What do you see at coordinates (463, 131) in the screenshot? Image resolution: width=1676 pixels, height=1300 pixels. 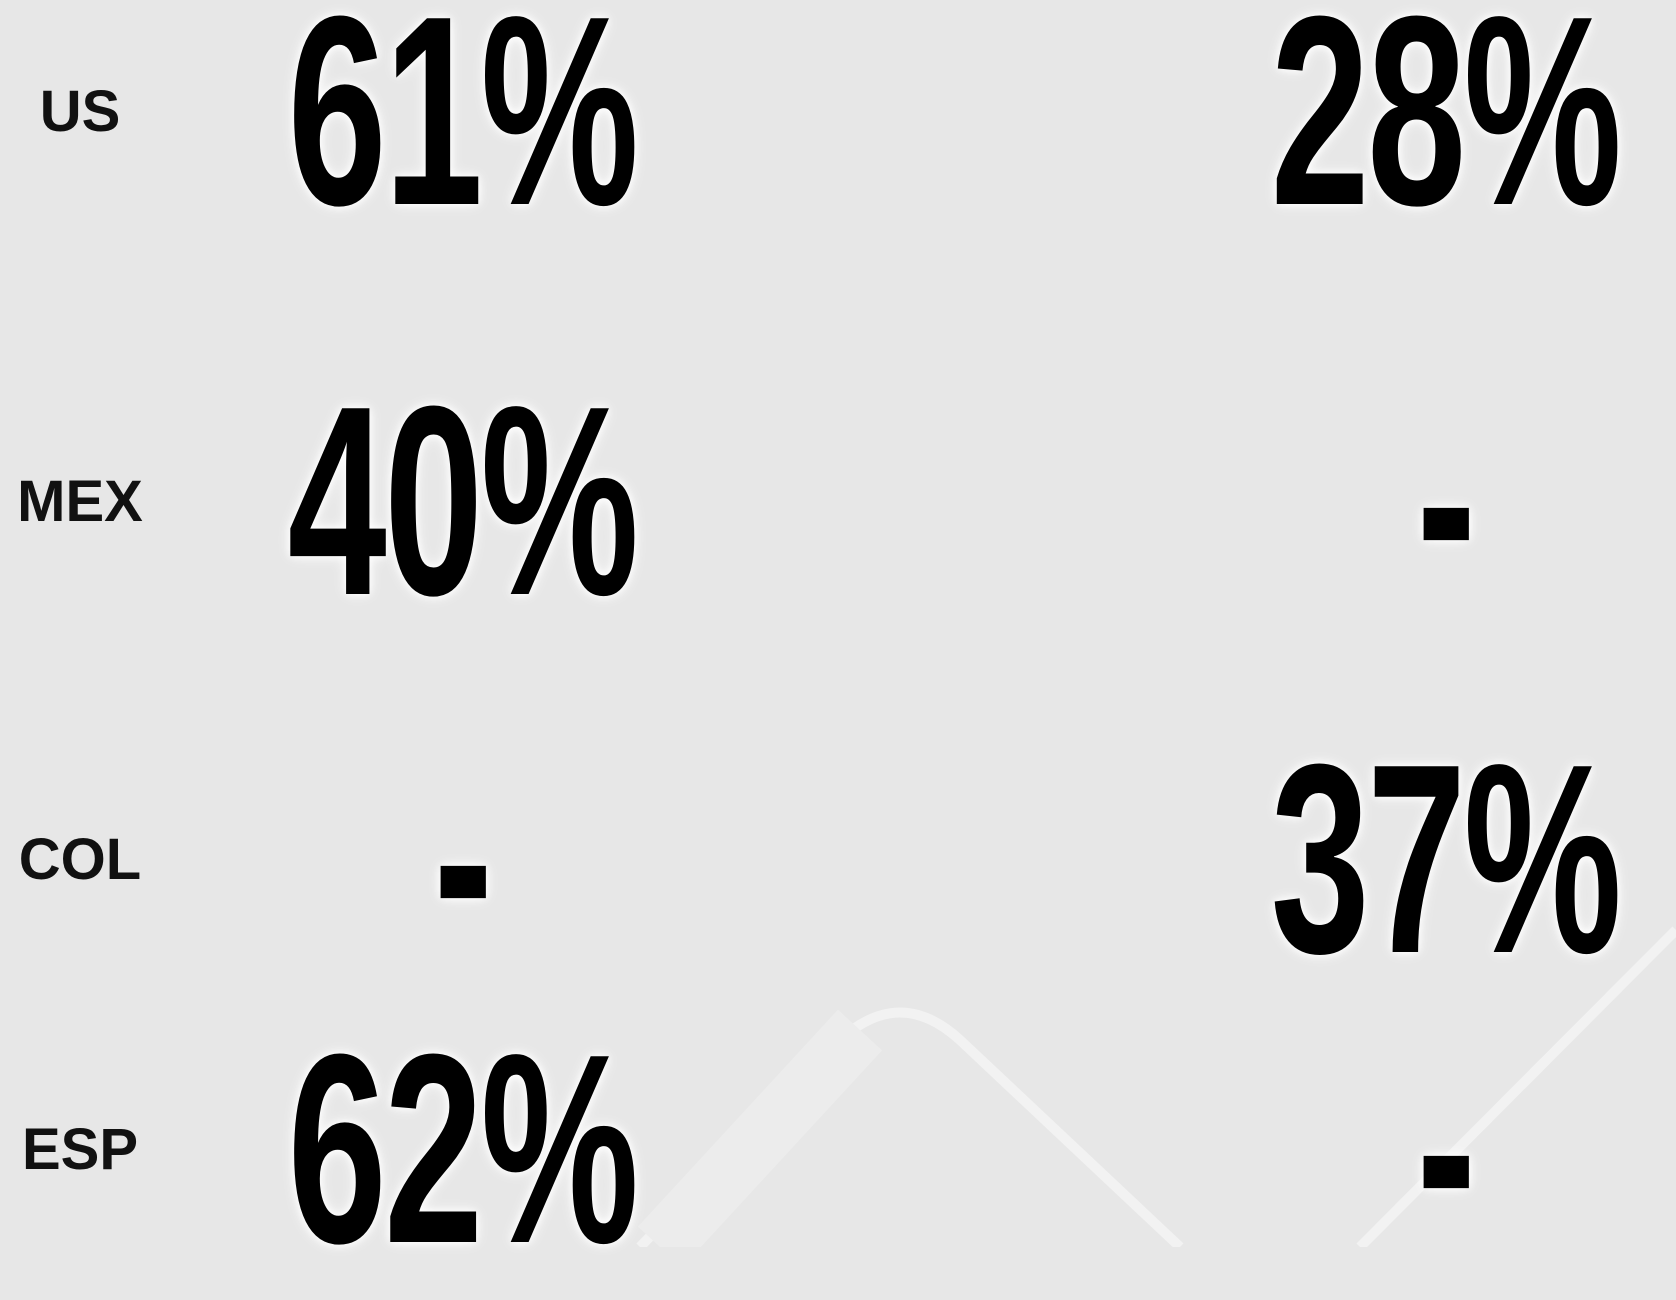 I see `value-cell: 61%` at bounding box center [463, 131].